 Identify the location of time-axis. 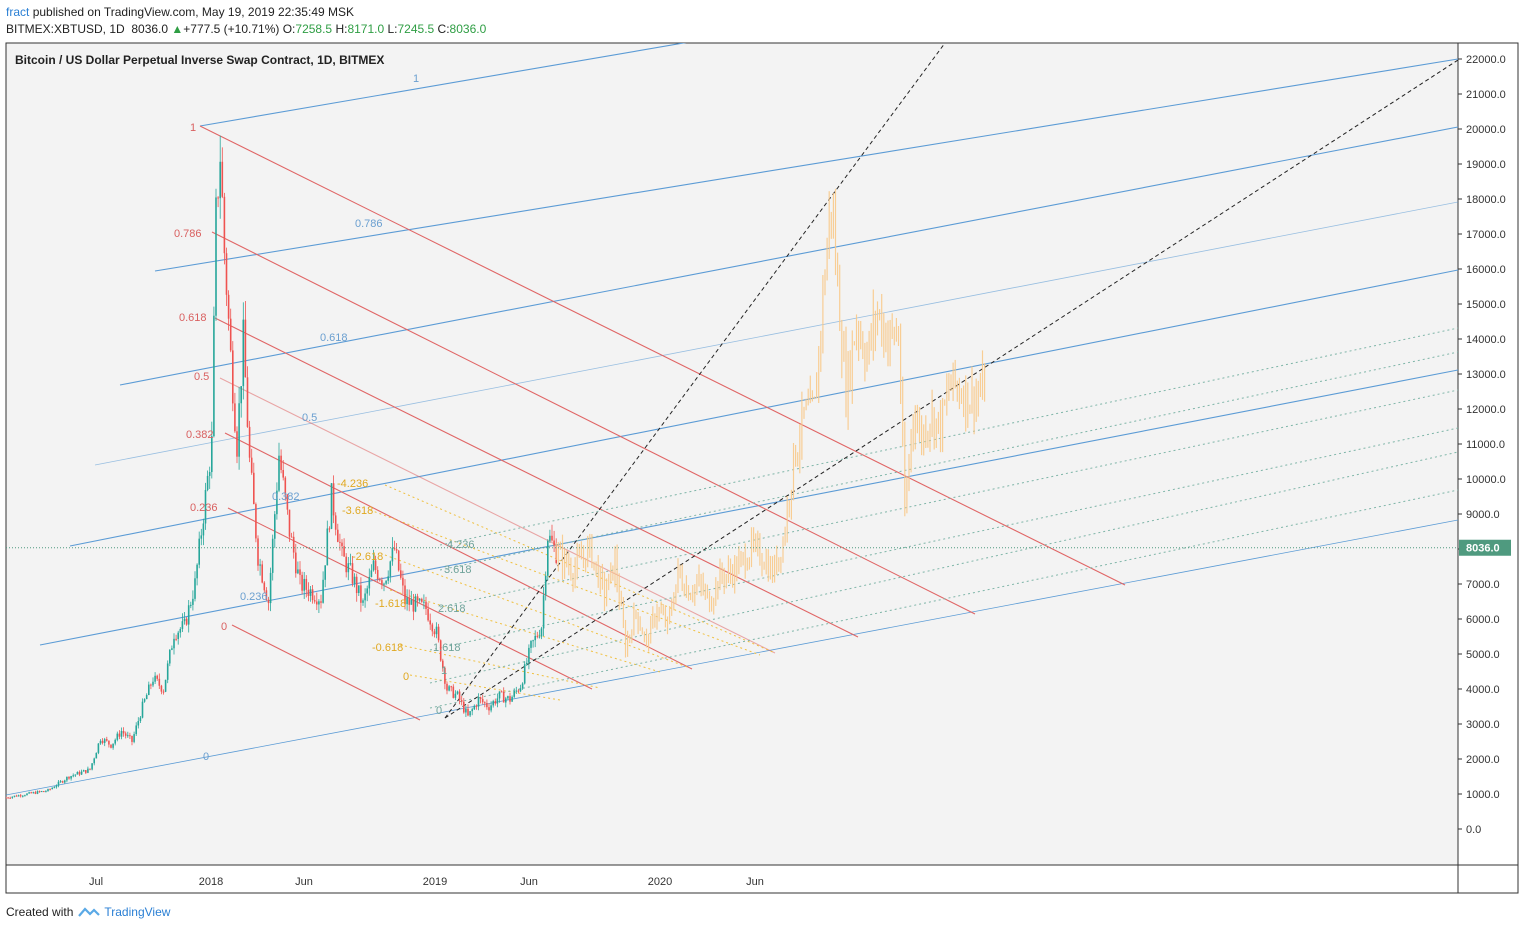
(732, 879).